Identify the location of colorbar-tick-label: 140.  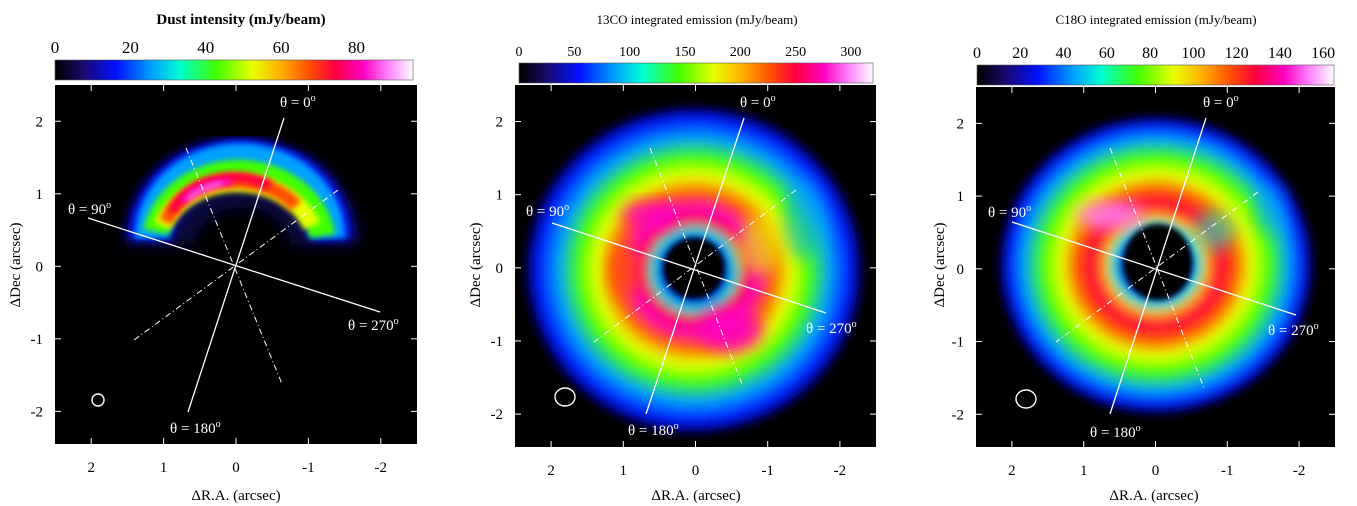
(1280, 53).